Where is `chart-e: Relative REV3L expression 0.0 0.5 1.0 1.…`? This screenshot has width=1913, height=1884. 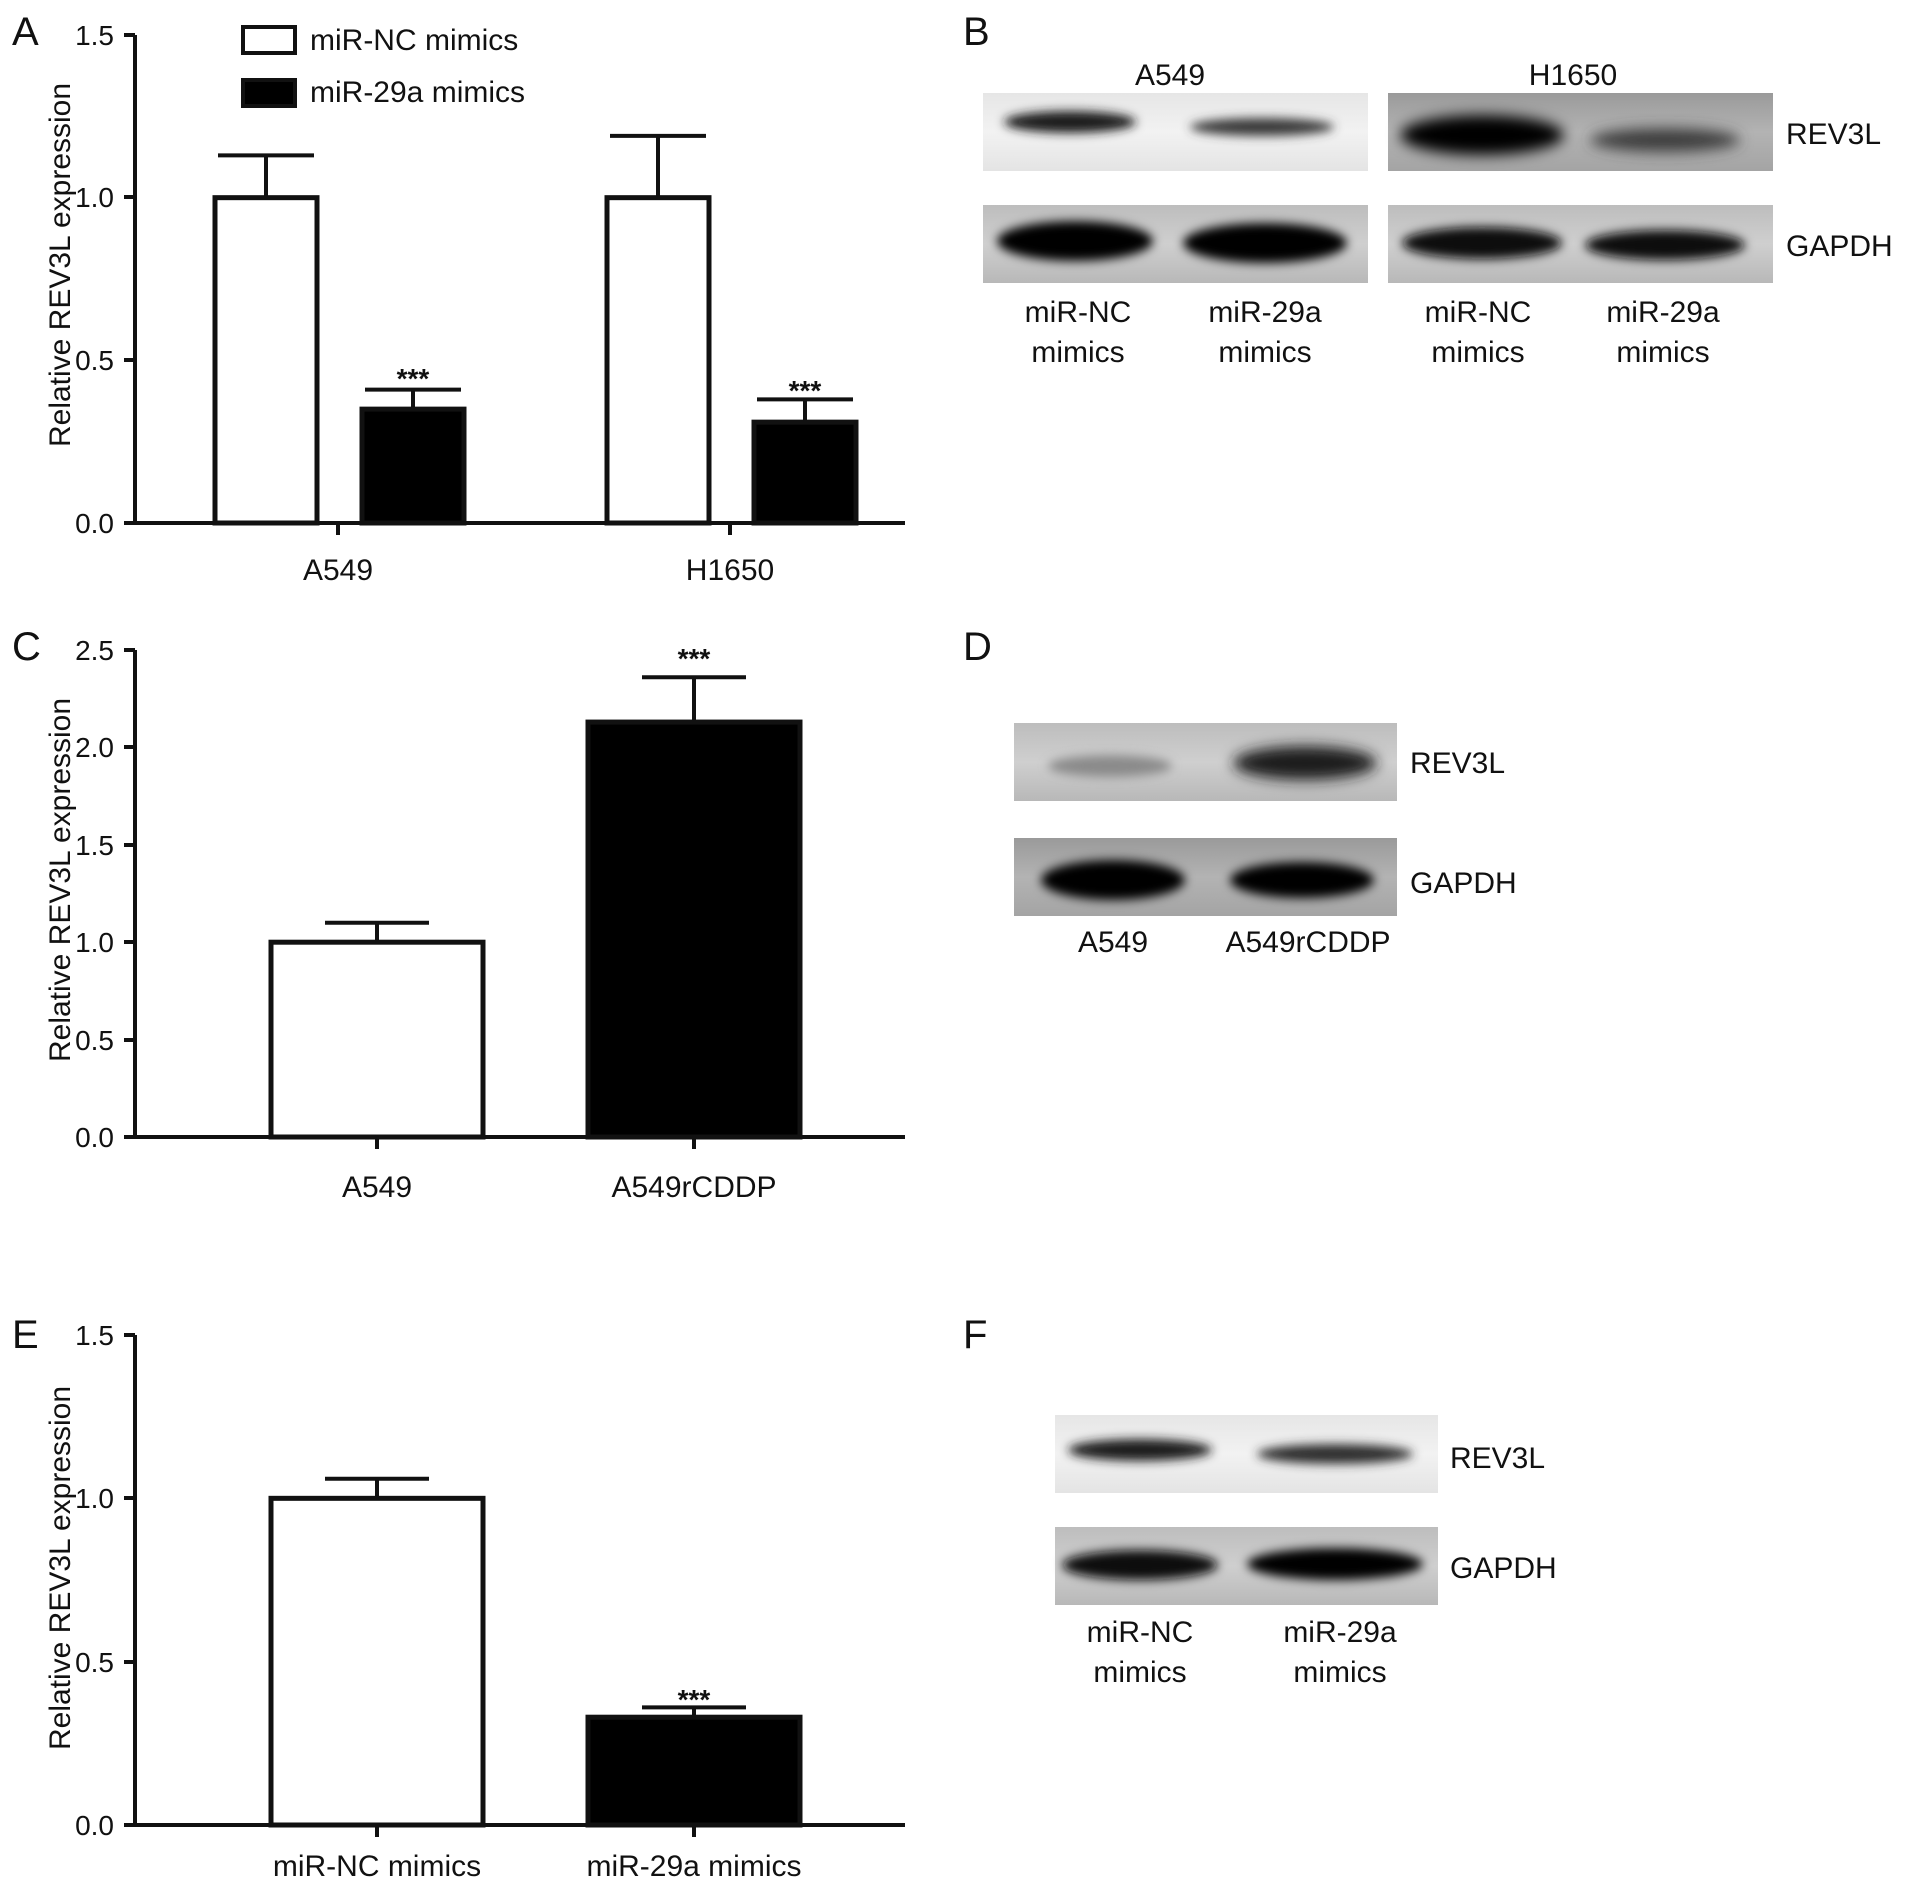
chart-e: Relative REV3L expression 0.0 0.5 1.0 1.… is located at coordinates (474, 1601).